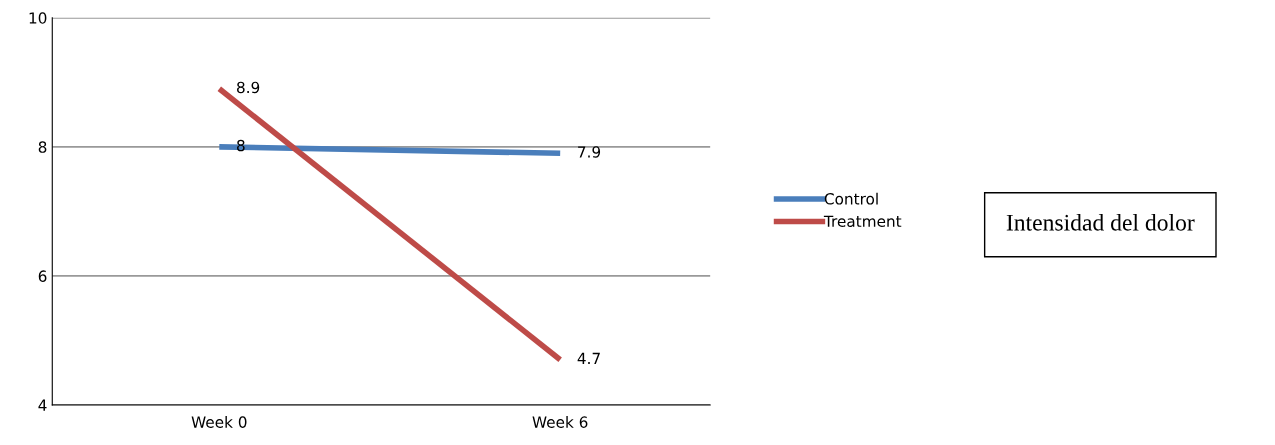 The width and height of the screenshot is (1275, 445). What do you see at coordinates (42, 276) in the screenshot?
I see `y-tick-label: 6` at bounding box center [42, 276].